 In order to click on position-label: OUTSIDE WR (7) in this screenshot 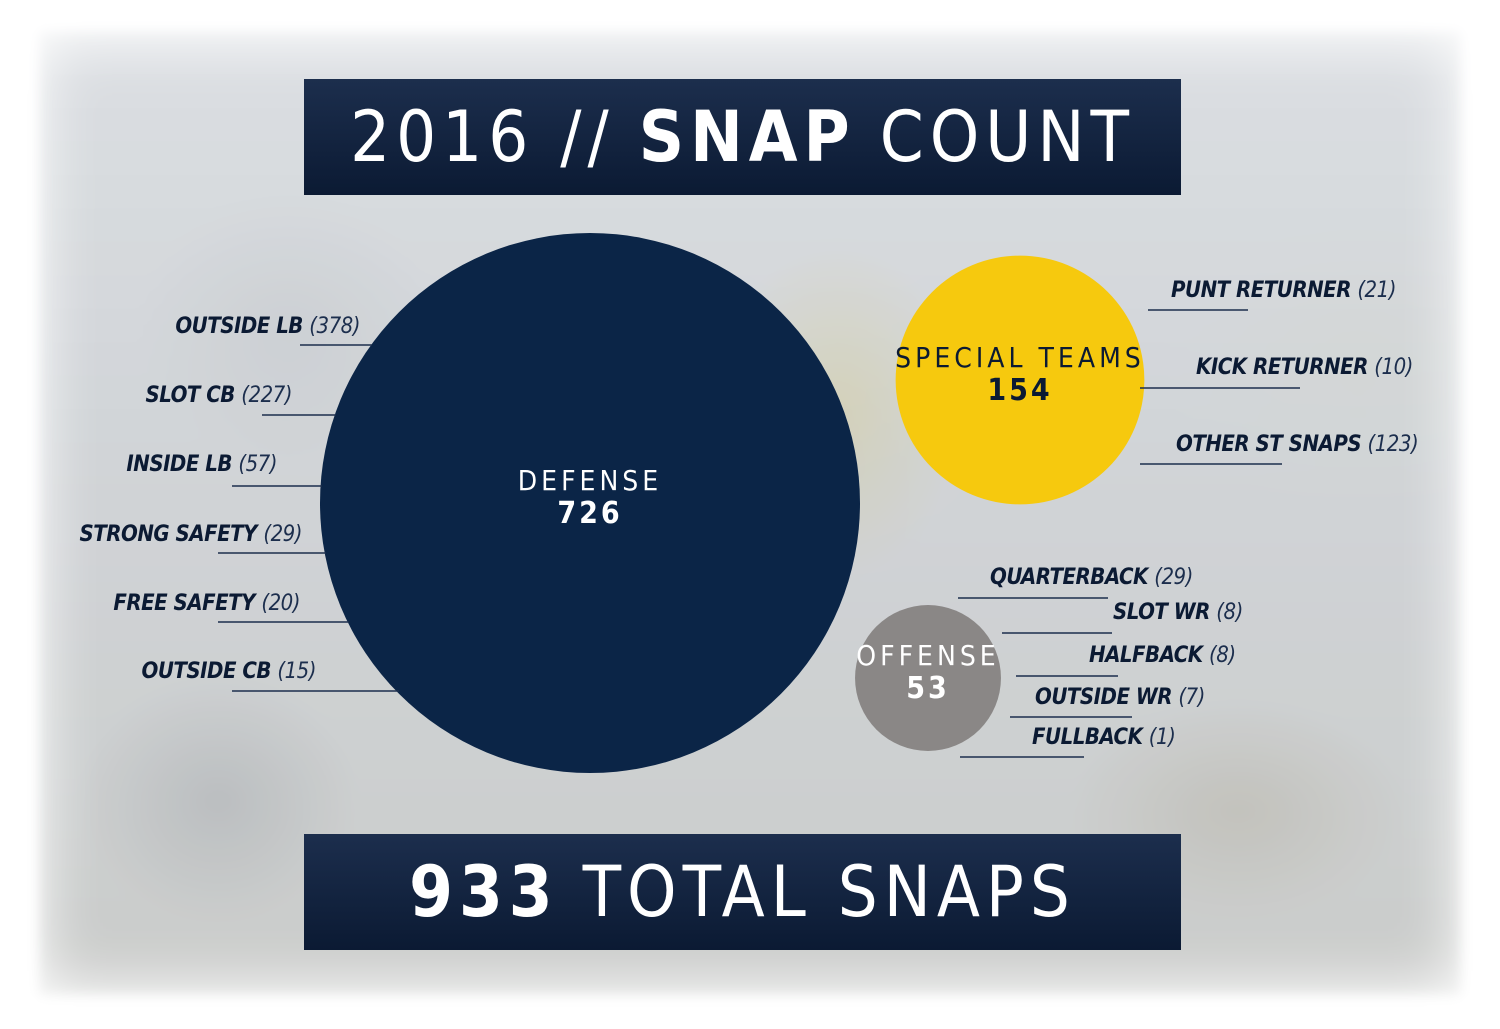, I will do `click(1120, 697)`.